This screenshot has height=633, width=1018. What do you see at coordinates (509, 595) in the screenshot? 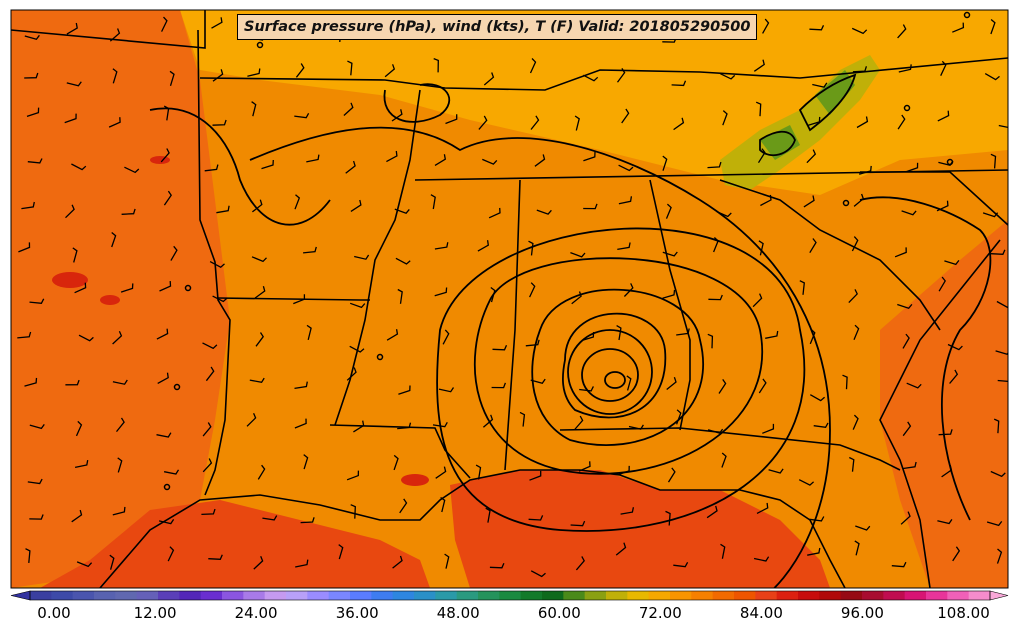
I see `colorbar` at bounding box center [509, 595].